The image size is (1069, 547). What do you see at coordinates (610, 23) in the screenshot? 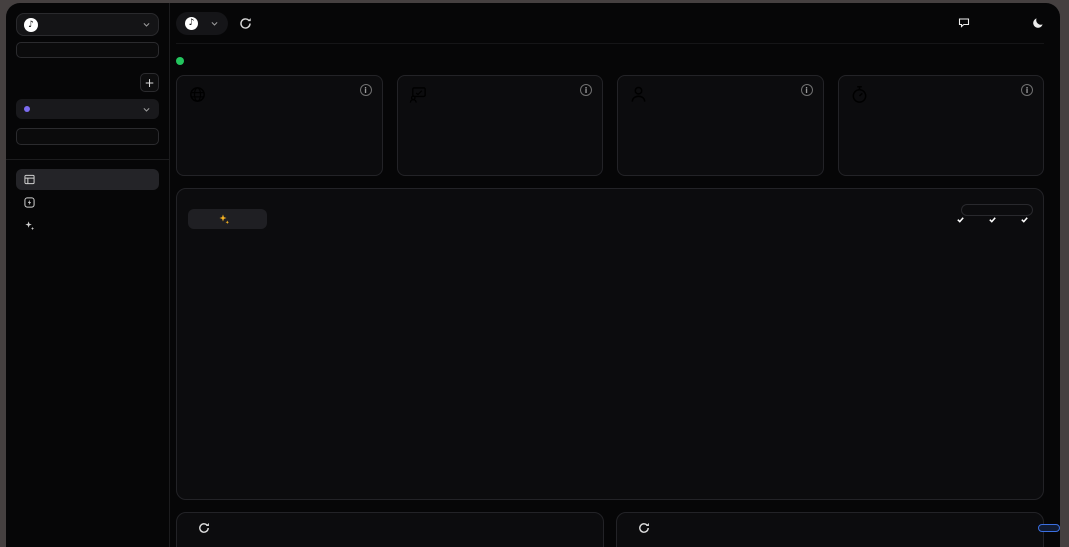
I see `topbar: ♪` at bounding box center [610, 23].